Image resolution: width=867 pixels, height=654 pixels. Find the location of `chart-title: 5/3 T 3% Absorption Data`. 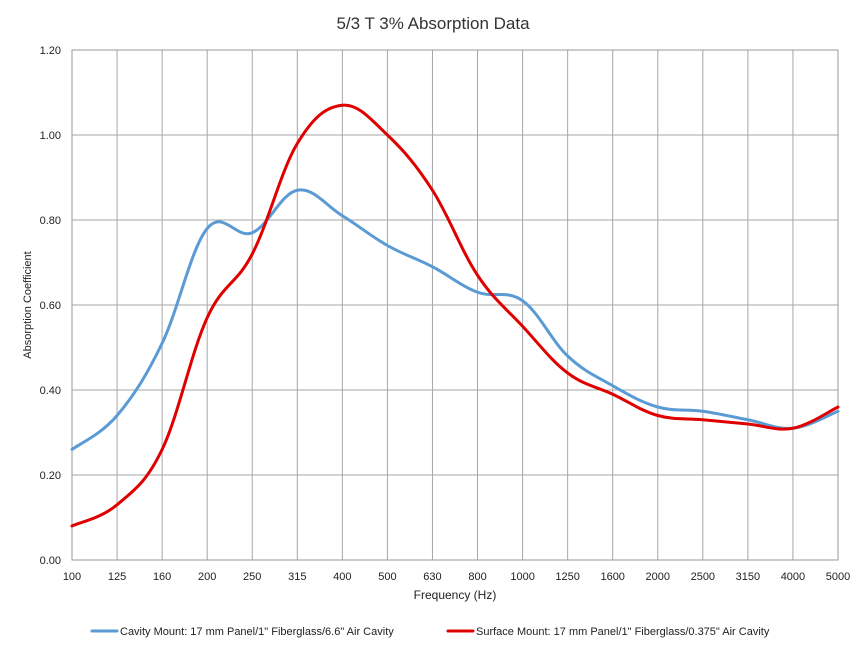

chart-title: 5/3 T 3% Absorption Data is located at coordinates (433, 23).